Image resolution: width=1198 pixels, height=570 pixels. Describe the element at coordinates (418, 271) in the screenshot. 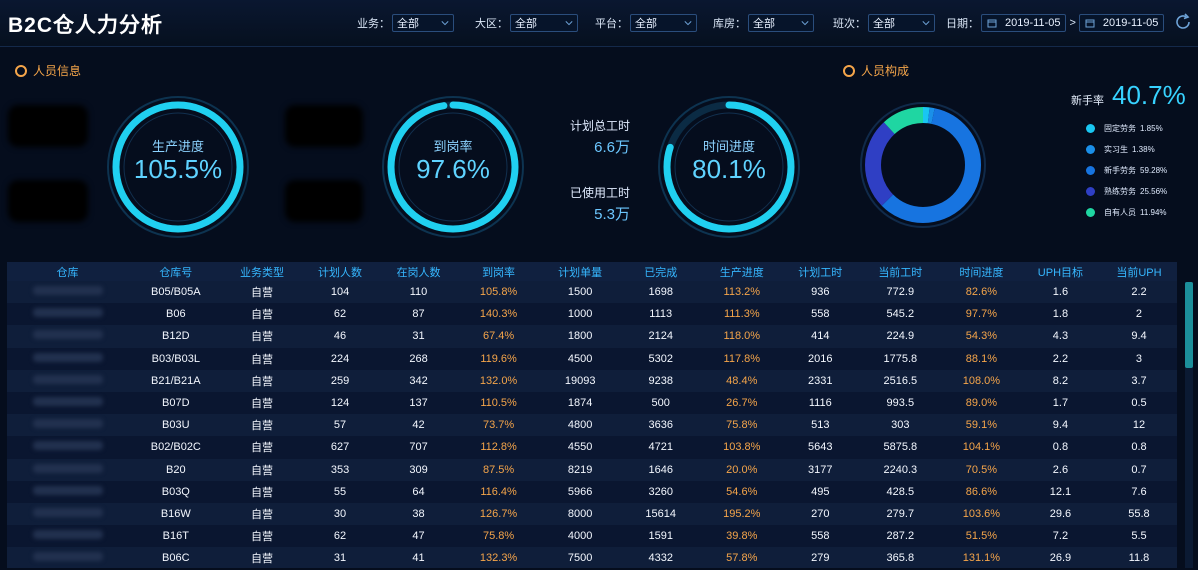

I see `column-header: 在岗人数` at that location.